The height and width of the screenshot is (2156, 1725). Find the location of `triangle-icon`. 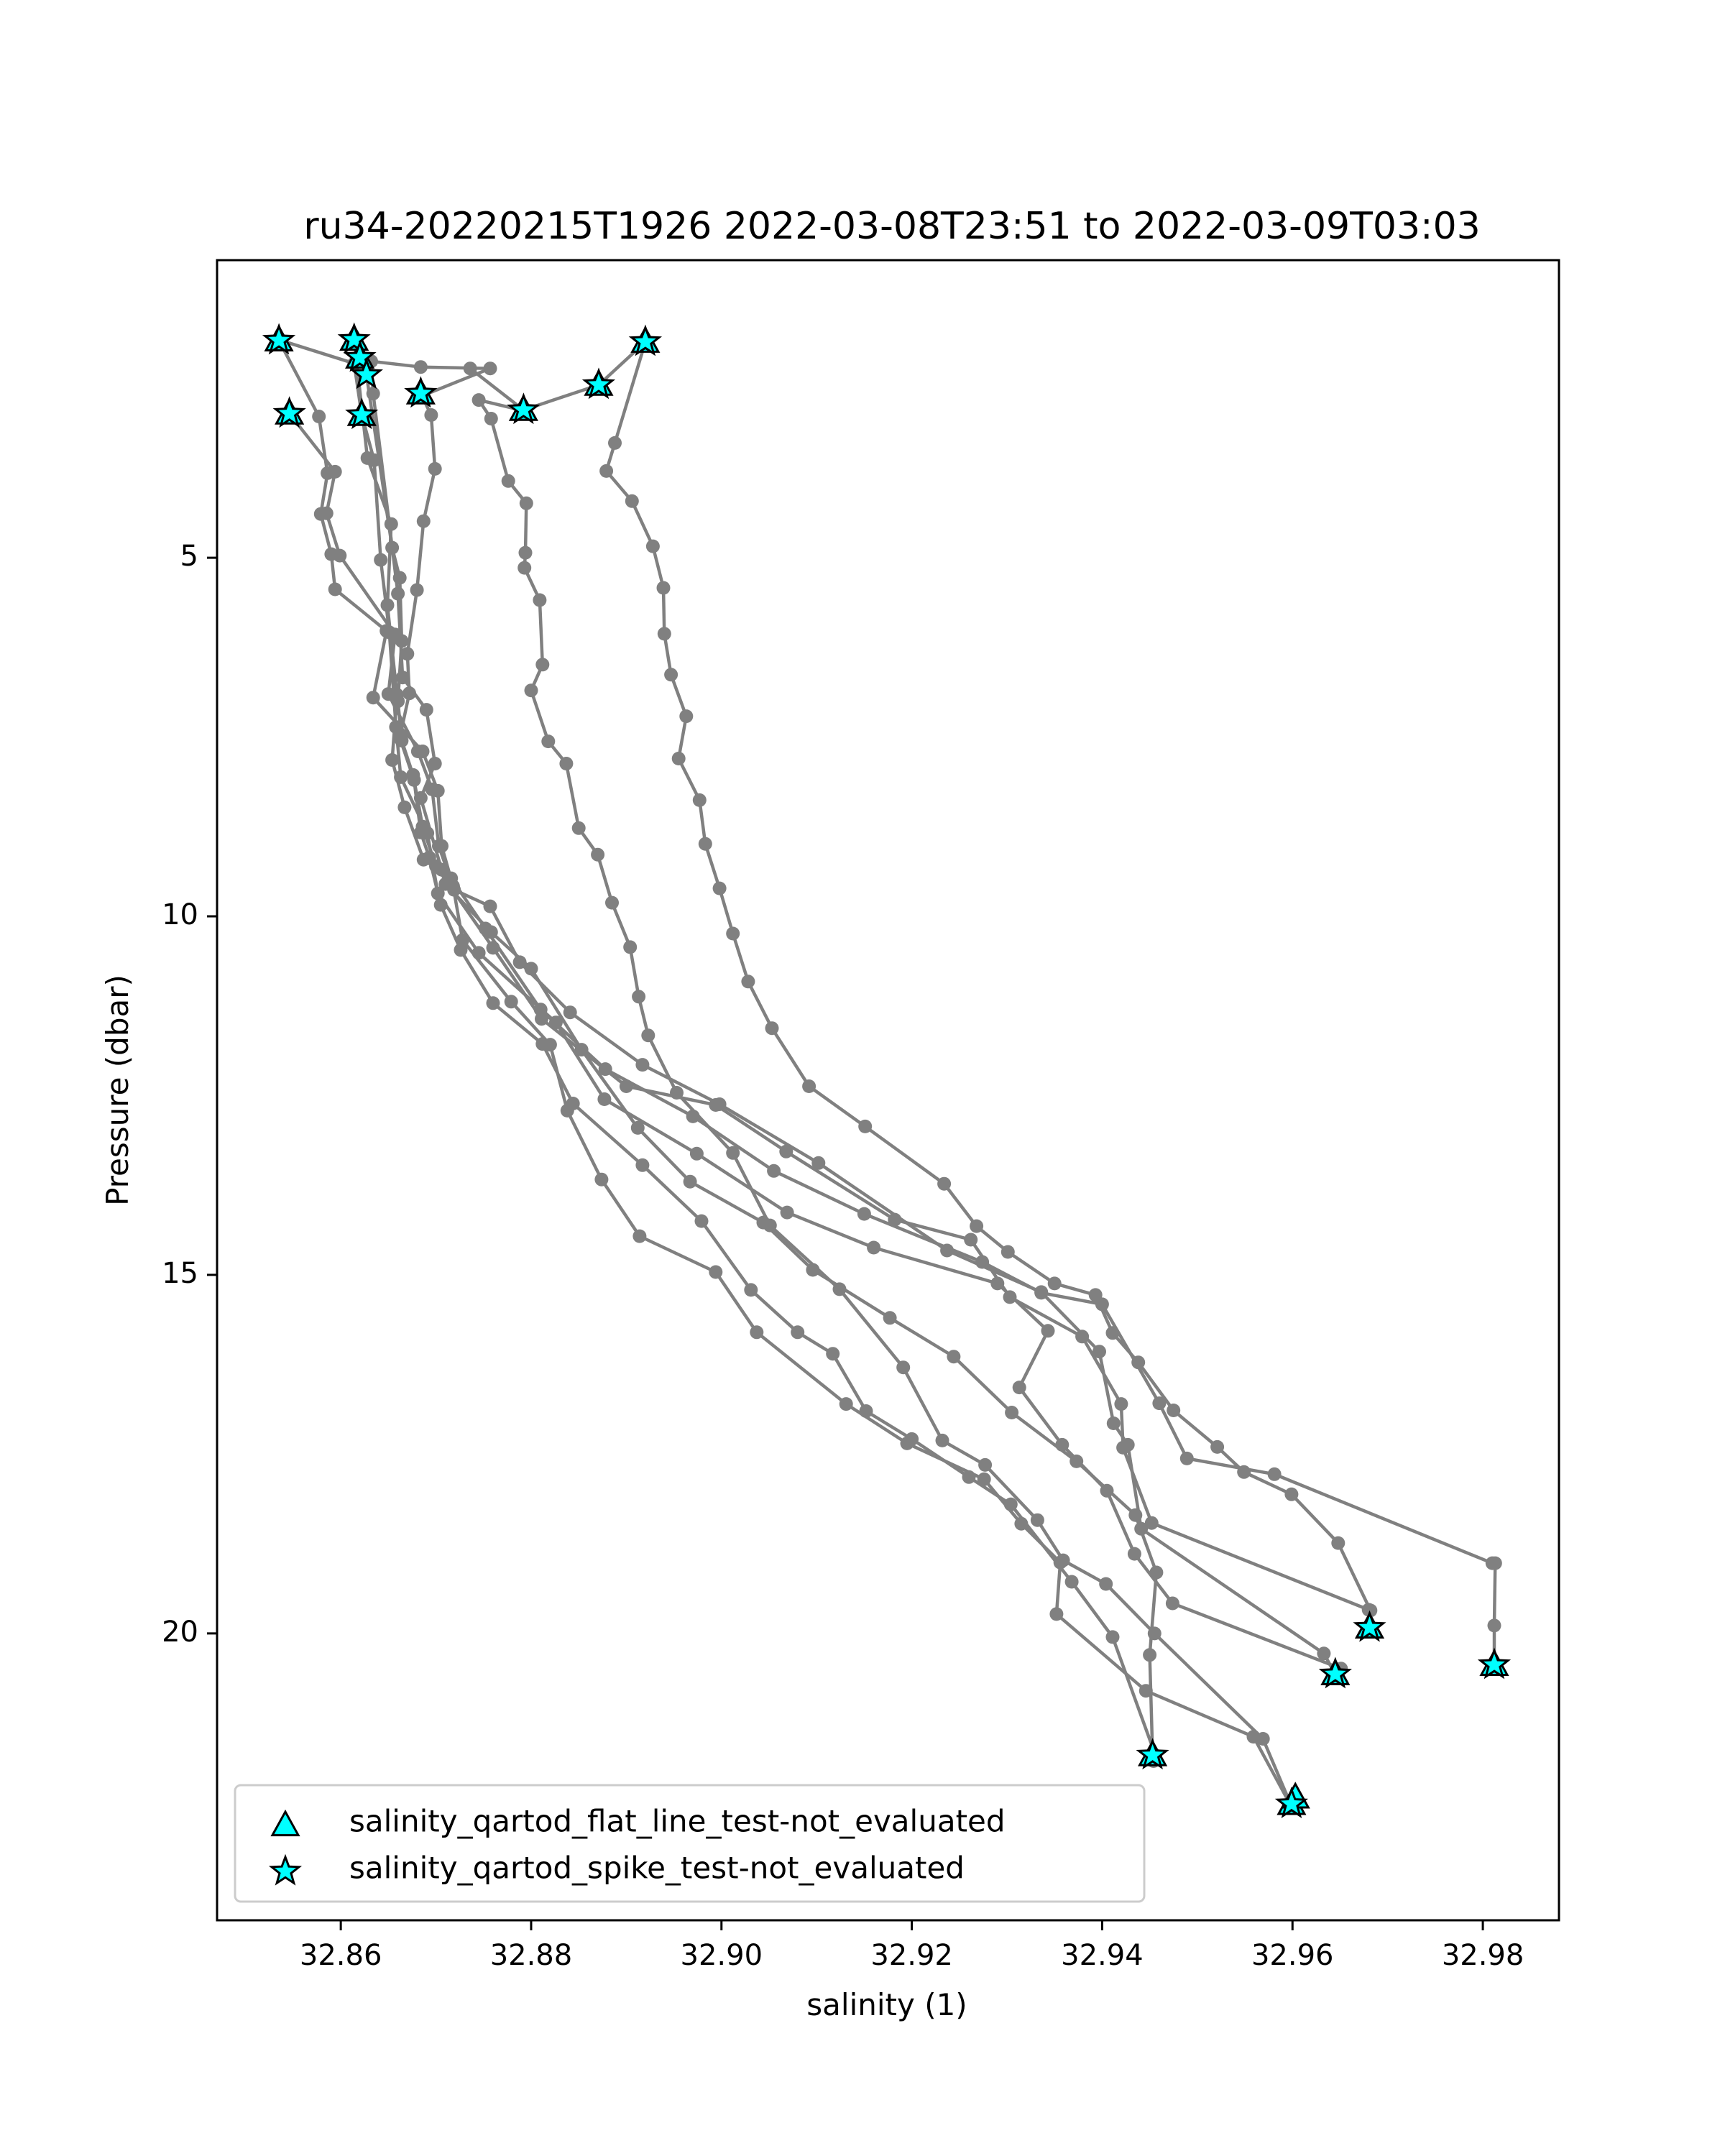

triangle-icon is located at coordinates (285, 1823).